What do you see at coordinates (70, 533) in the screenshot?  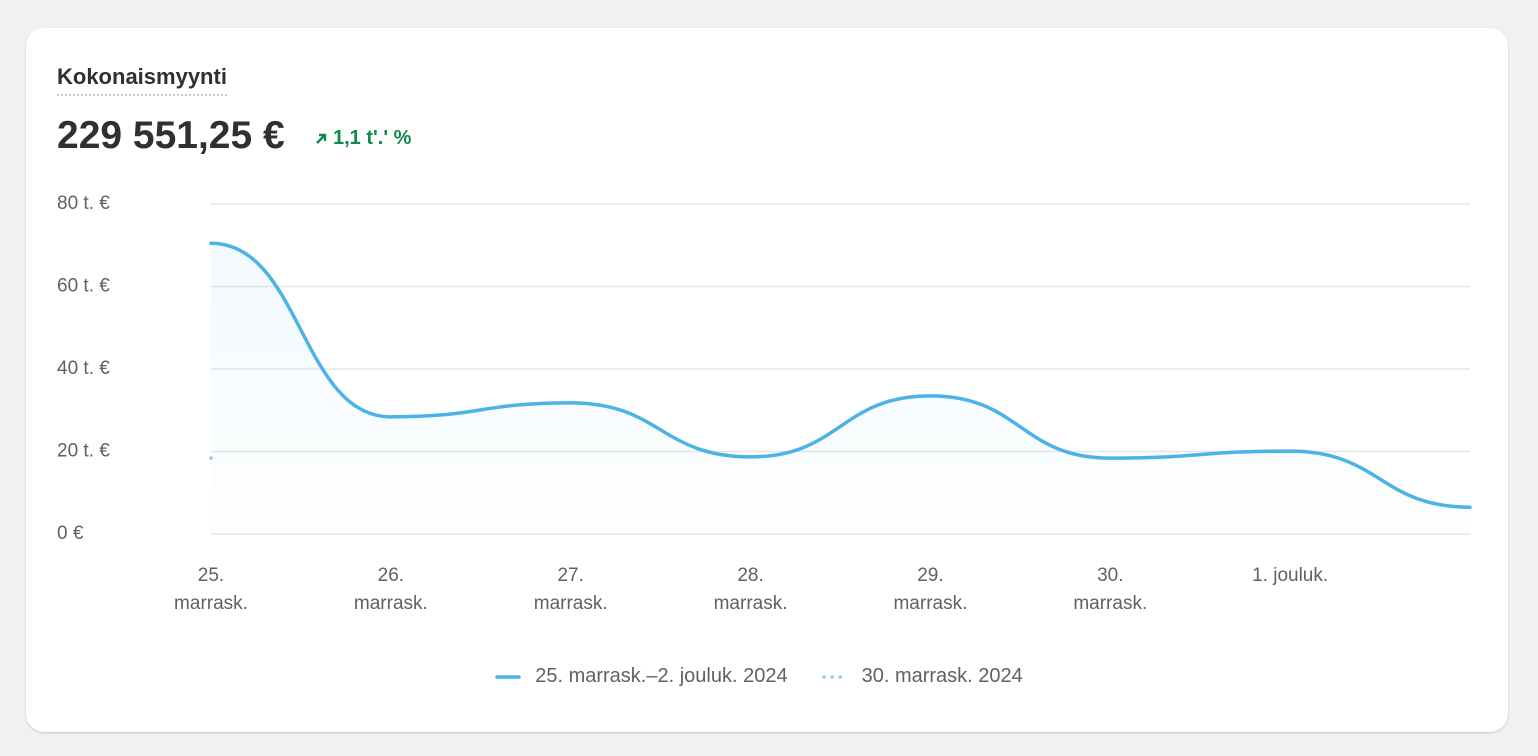 I see `y-tick-label: 0 €` at bounding box center [70, 533].